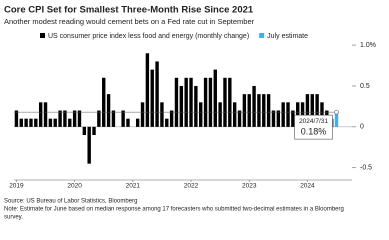 The height and width of the screenshot is (240, 389). I want to click on annotation-box, so click(313, 127).